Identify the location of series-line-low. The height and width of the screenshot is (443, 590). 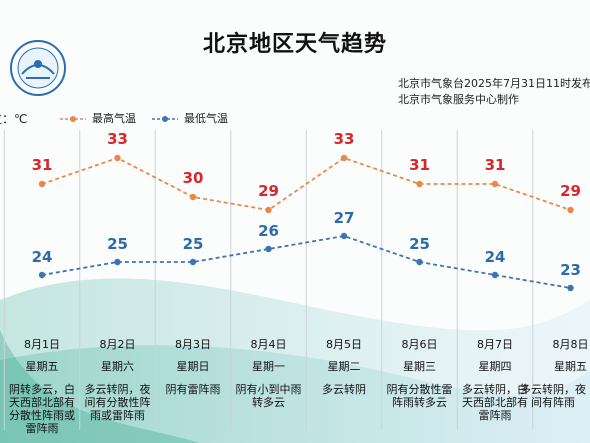
(306, 262).